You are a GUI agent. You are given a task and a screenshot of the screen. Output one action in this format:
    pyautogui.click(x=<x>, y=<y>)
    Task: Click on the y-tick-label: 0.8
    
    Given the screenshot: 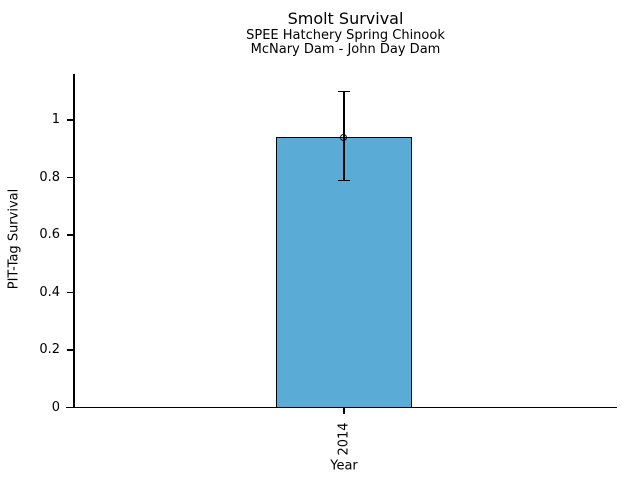 What is the action you would take?
    pyautogui.click(x=49, y=177)
    